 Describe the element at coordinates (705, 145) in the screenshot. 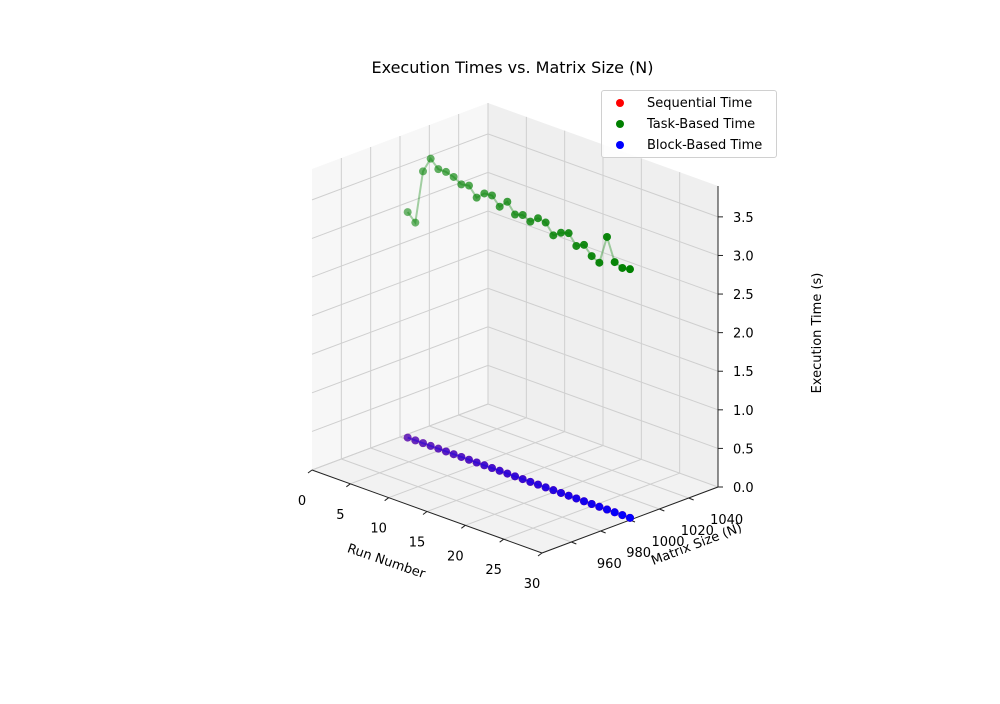

I see `legend-label-block-based: Block-Based Time` at that location.